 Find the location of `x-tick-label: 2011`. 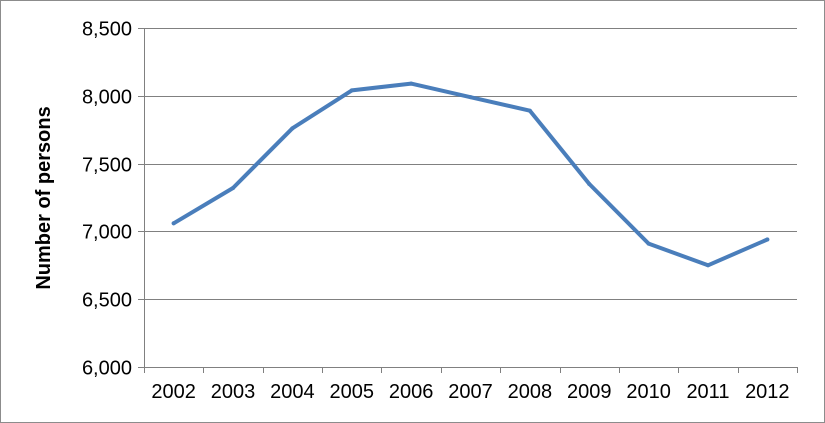

x-tick-label: 2011 is located at coordinates (707, 392).